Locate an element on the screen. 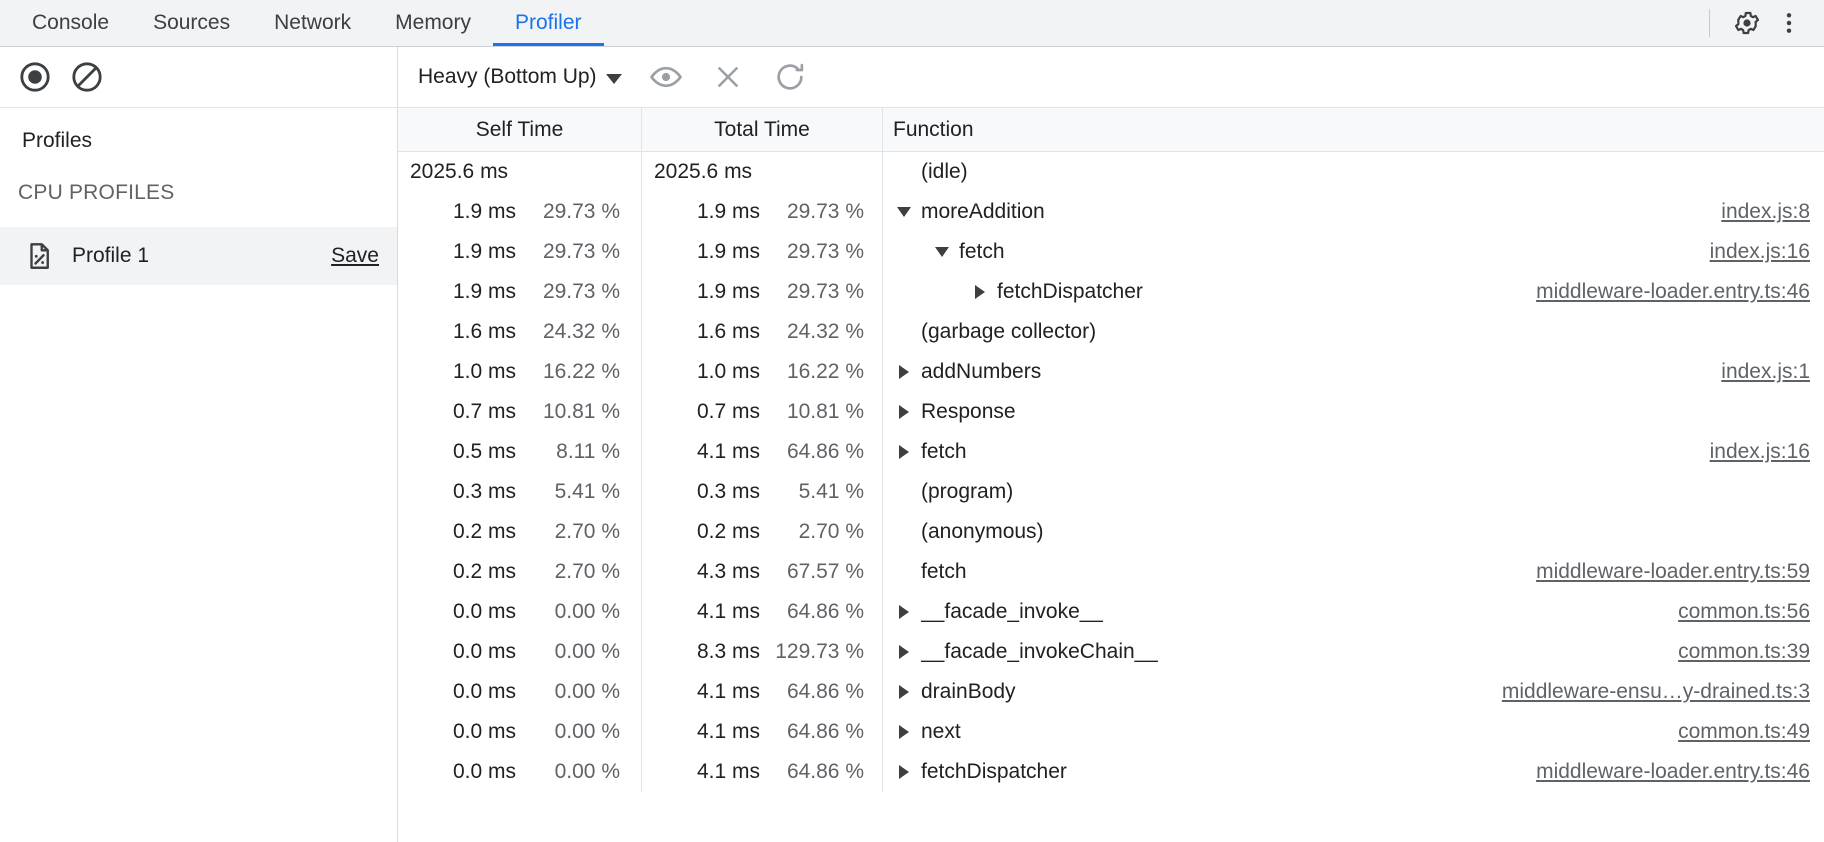 This screenshot has width=1824, height=842. source-location-link: middleware-loader.entry.ts:59 is located at coordinates (1673, 571).